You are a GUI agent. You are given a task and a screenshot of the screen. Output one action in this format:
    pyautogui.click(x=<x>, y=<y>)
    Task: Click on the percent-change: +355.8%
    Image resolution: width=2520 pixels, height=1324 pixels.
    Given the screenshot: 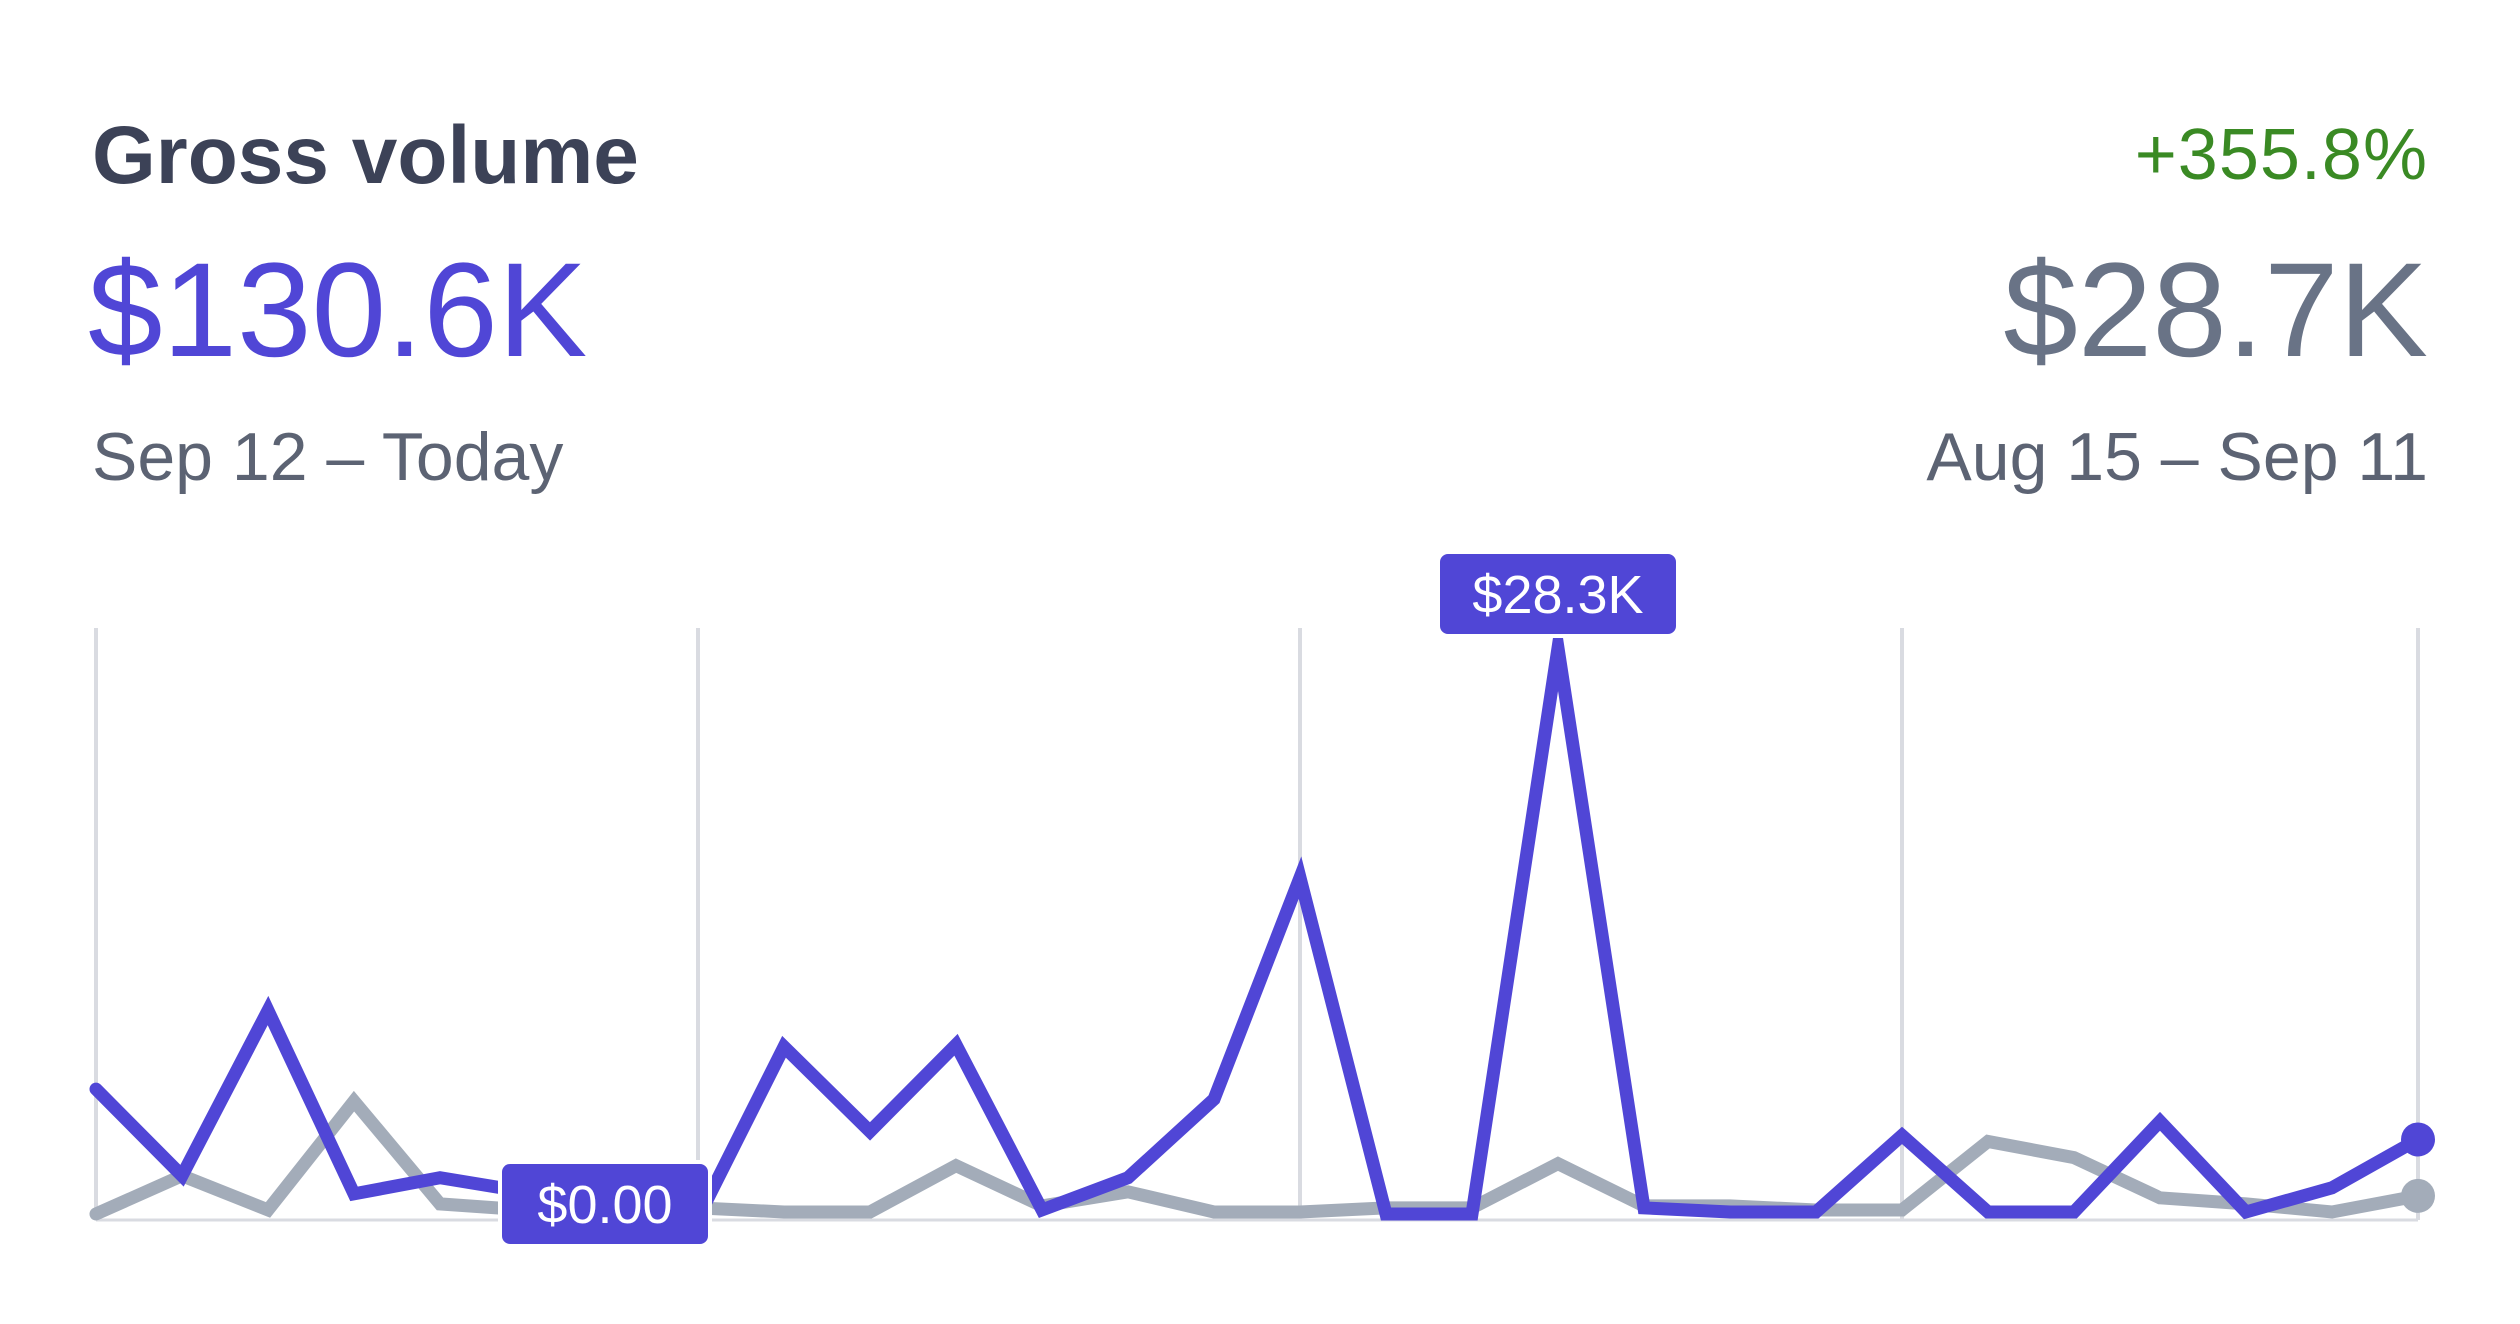 What is the action you would take?
    pyautogui.click(x=2281, y=155)
    